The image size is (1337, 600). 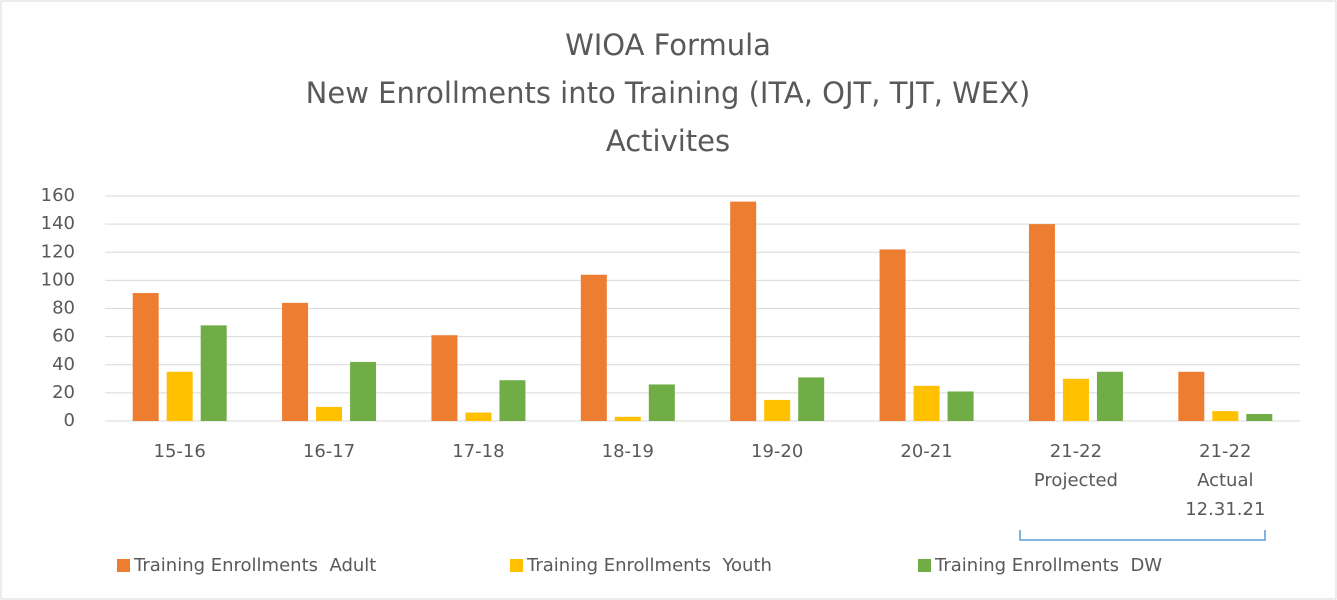 What do you see at coordinates (58, 195) in the screenshot?
I see `y-tick-label: 160` at bounding box center [58, 195].